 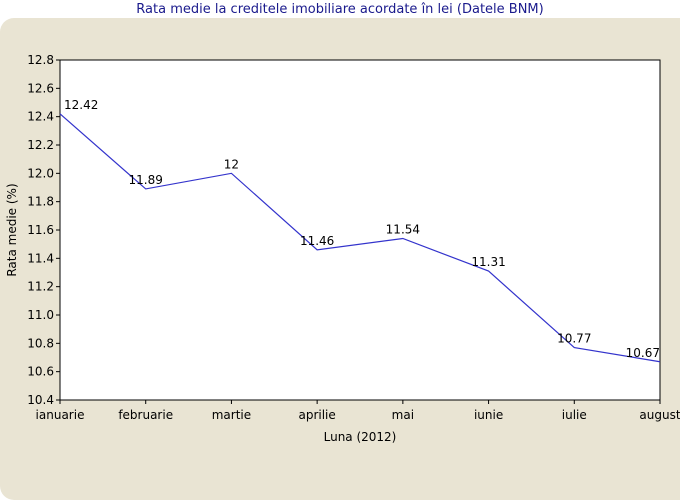 What do you see at coordinates (60, 415) in the screenshot?
I see `x-tick-label: ianuarie` at bounding box center [60, 415].